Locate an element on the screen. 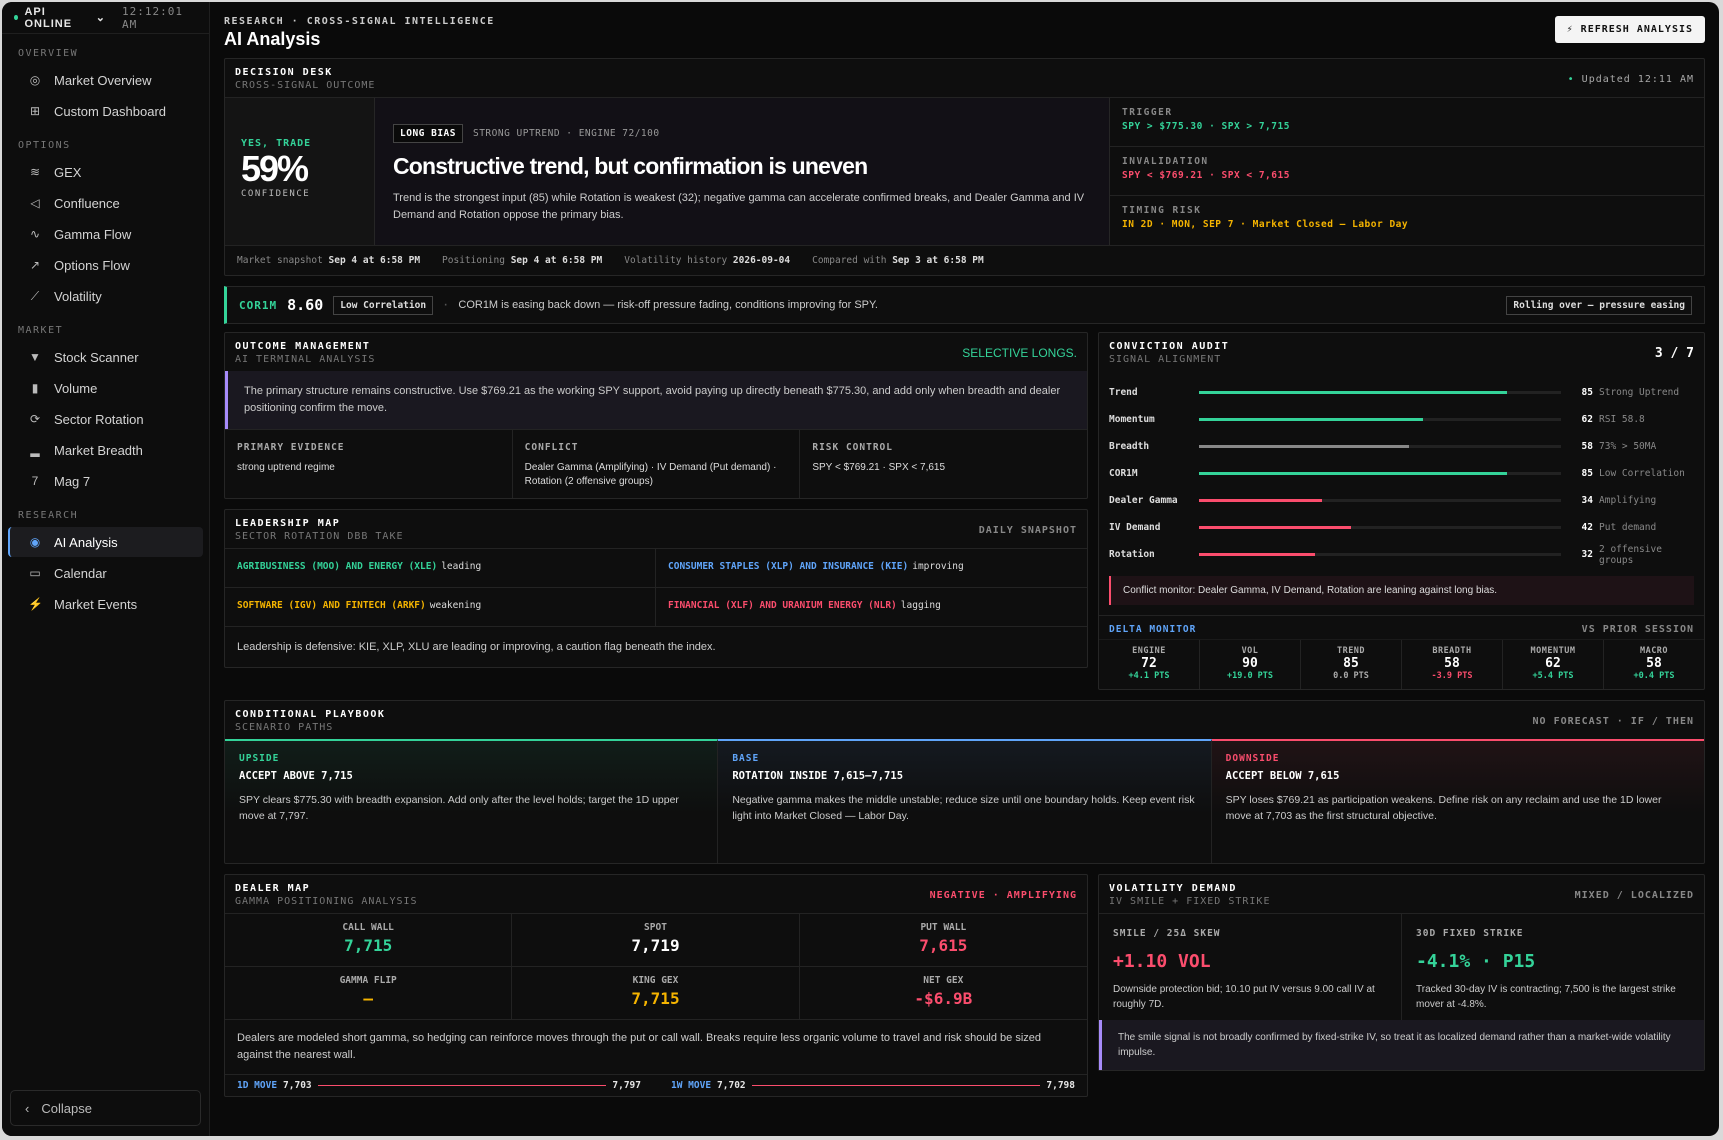 The width and height of the screenshot is (1723, 1140). volatility-icon: ⟋ is located at coordinates (35, 295).